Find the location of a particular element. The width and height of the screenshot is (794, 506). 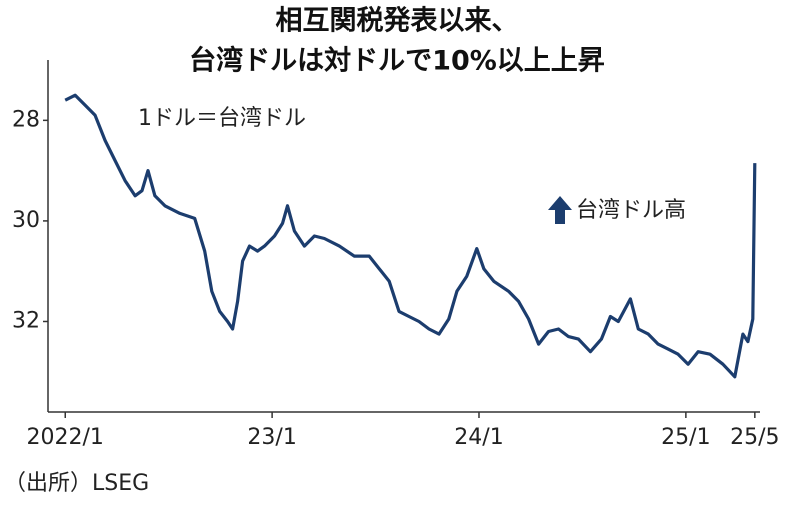

y-tick-label: 30 is located at coordinates (26, 220).